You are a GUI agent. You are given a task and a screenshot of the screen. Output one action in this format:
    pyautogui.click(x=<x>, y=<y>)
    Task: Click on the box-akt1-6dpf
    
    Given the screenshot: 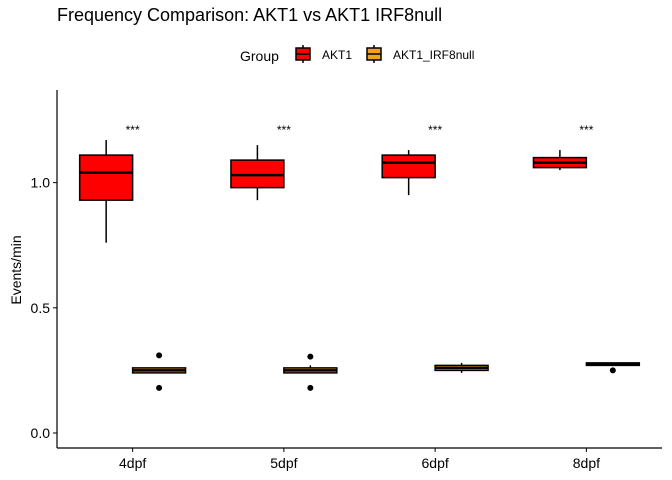 What is the action you would take?
    pyautogui.click(x=408, y=166)
    